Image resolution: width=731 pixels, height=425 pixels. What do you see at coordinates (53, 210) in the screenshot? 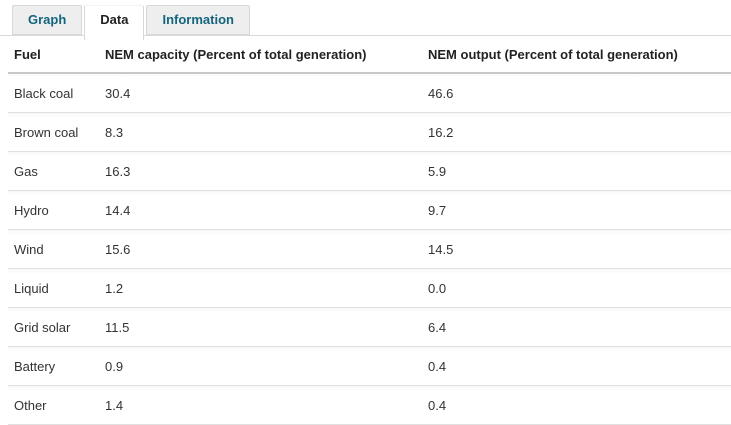
I see `cell-fuel: Hydro` at bounding box center [53, 210].